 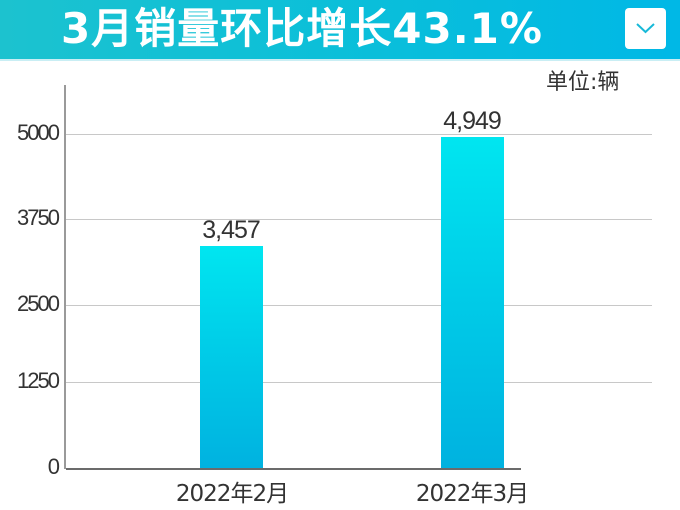 I want to click on x-axis, so click(x=293, y=469).